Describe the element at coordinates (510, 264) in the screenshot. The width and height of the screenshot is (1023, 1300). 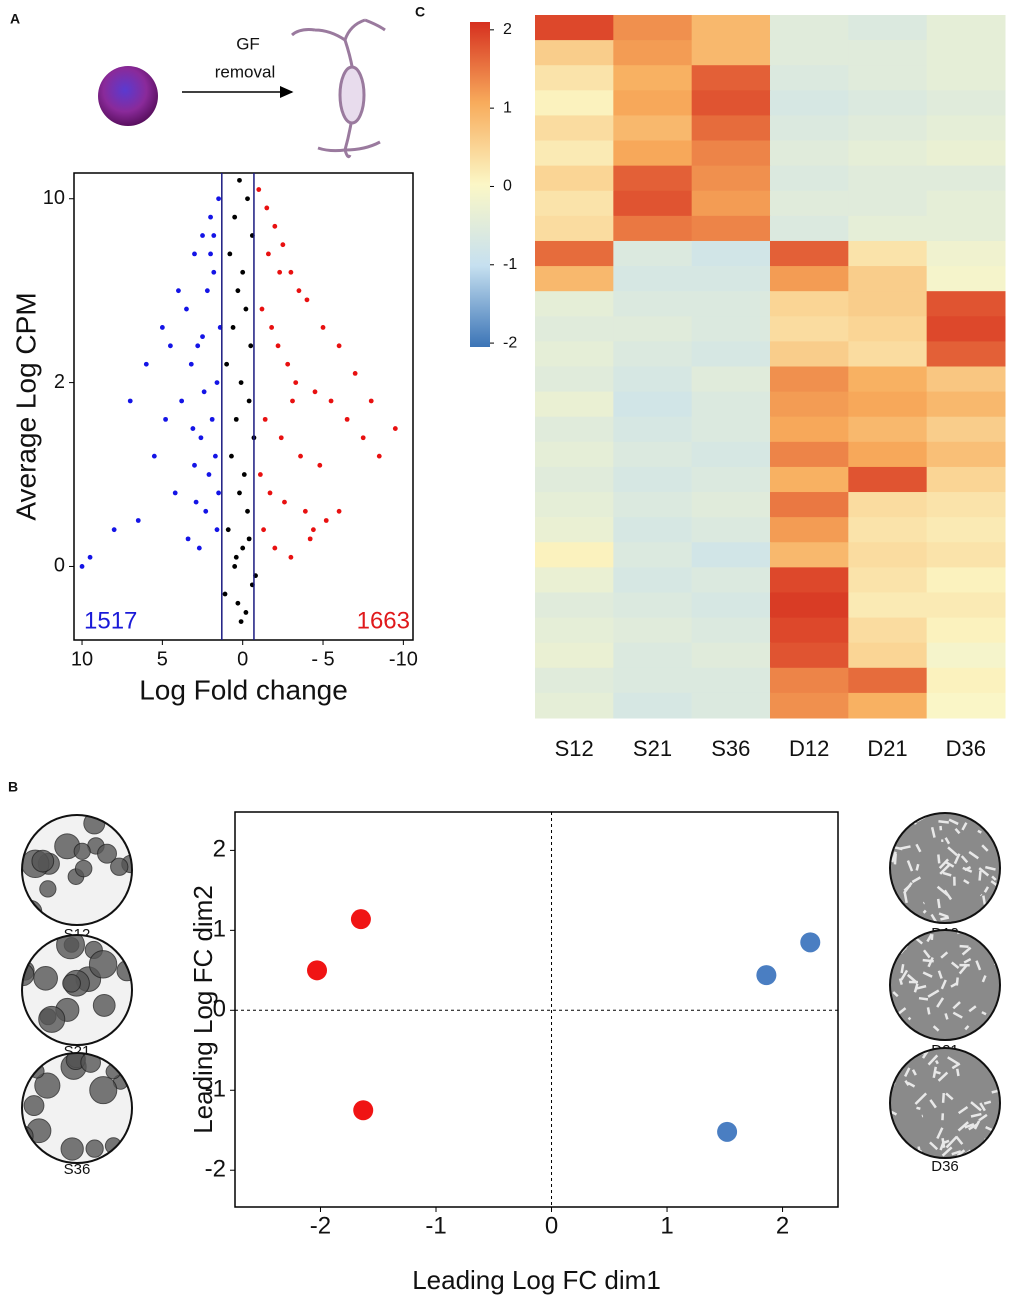
I see `colorbar-label: -1` at that location.